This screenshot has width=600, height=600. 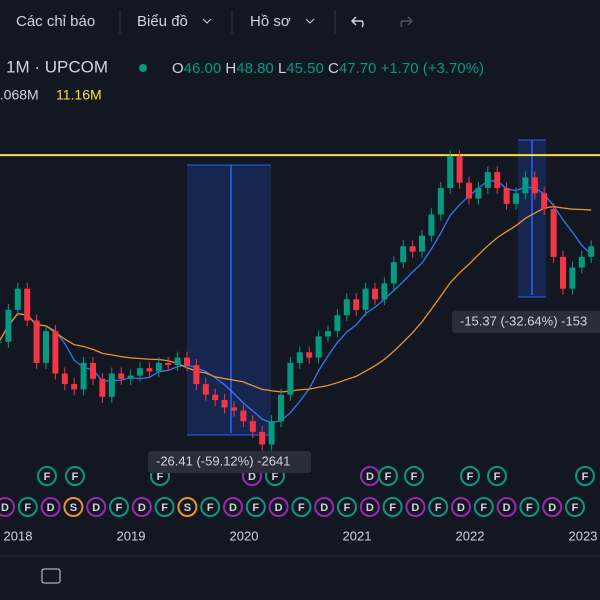 I want to click on year-label: 2023, so click(x=583, y=535).